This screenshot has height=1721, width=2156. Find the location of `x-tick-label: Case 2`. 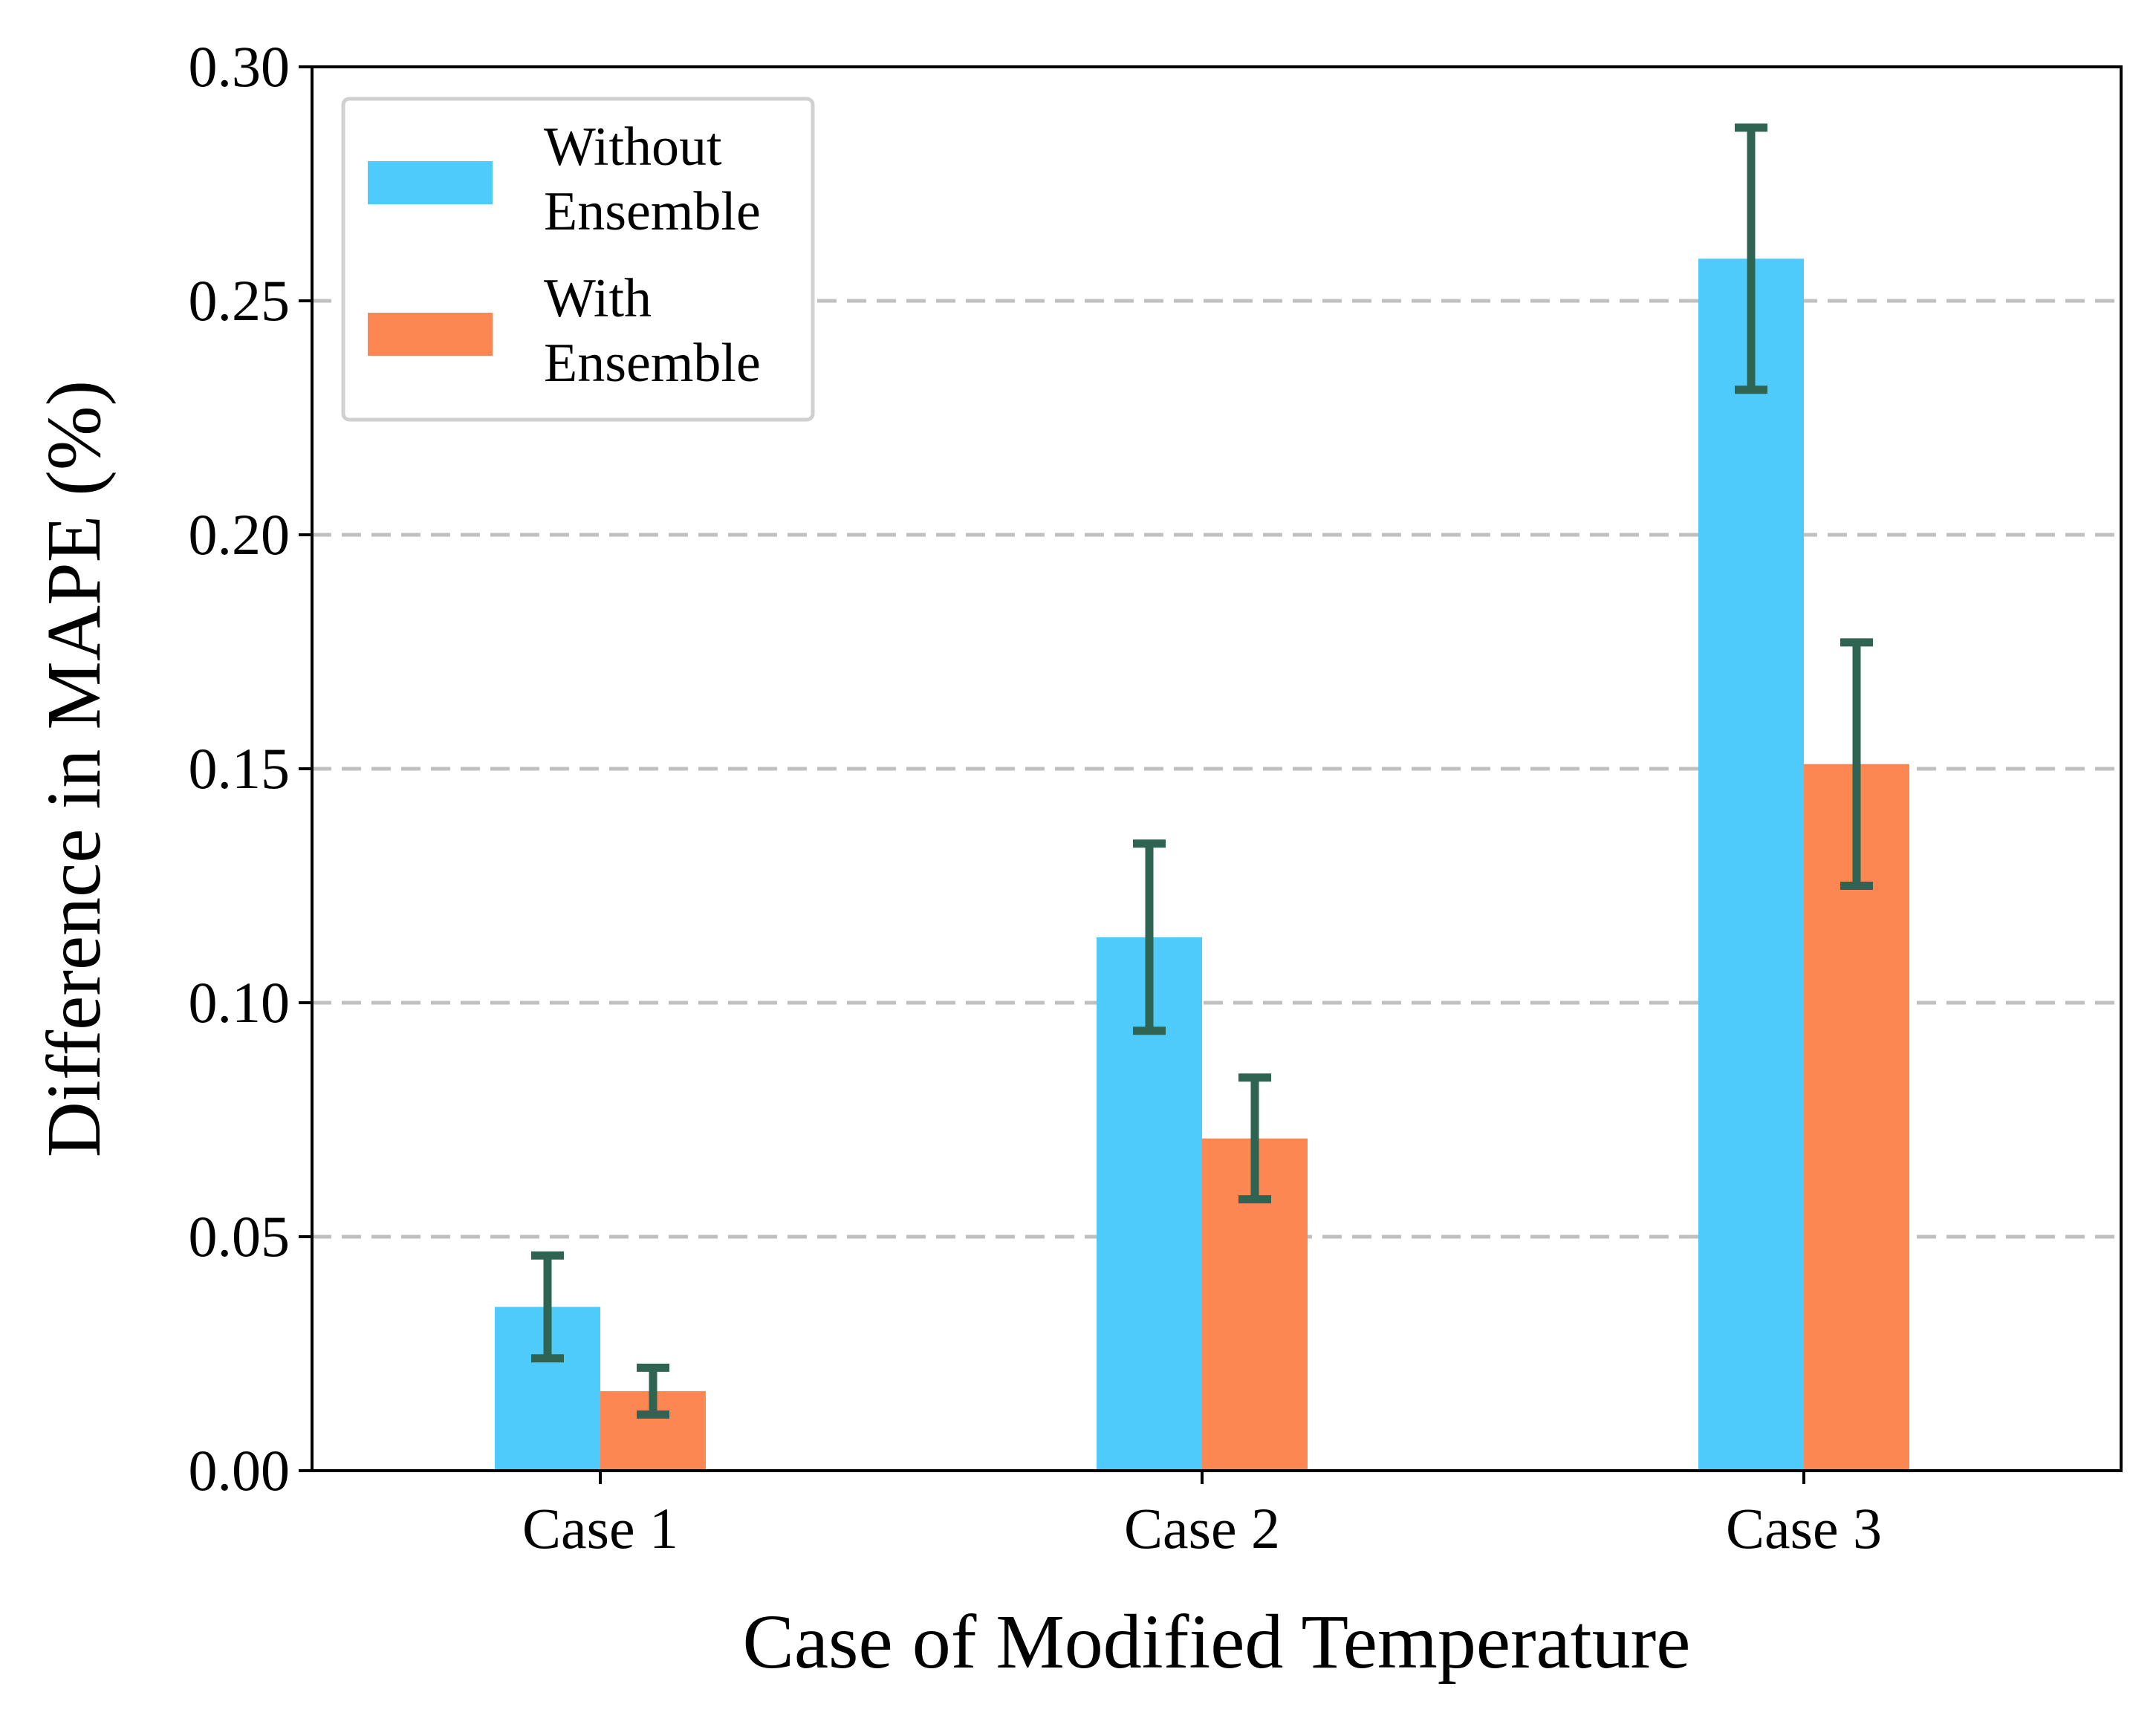

x-tick-label: Case 2 is located at coordinates (1202, 1529).